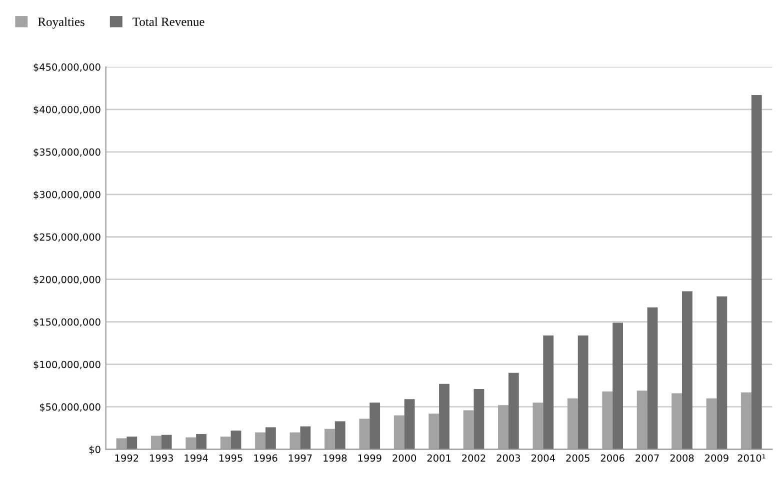  What do you see at coordinates (404, 458) in the screenshot?
I see `x-tick-label: 2000` at bounding box center [404, 458].